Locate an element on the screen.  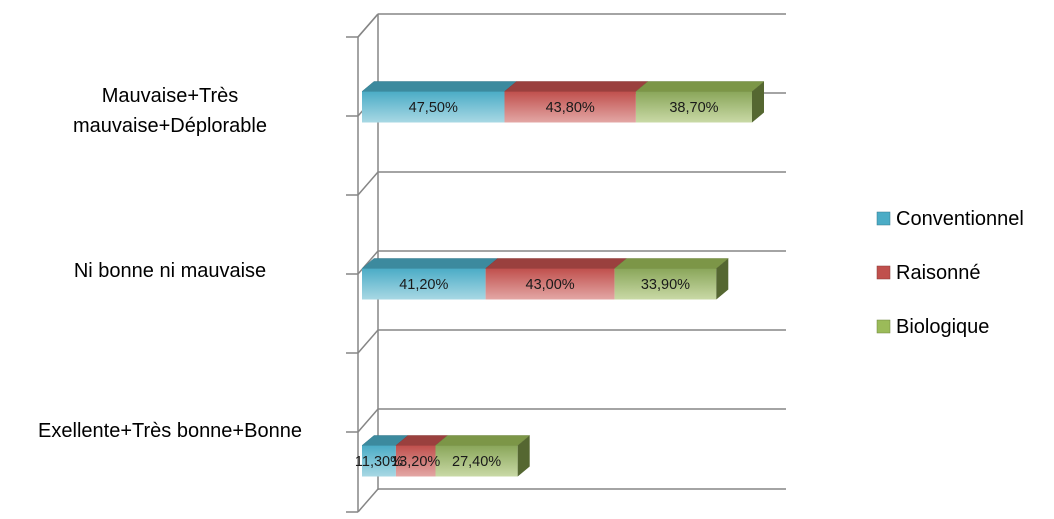
data-label: 38,70% is located at coordinates (693, 108).